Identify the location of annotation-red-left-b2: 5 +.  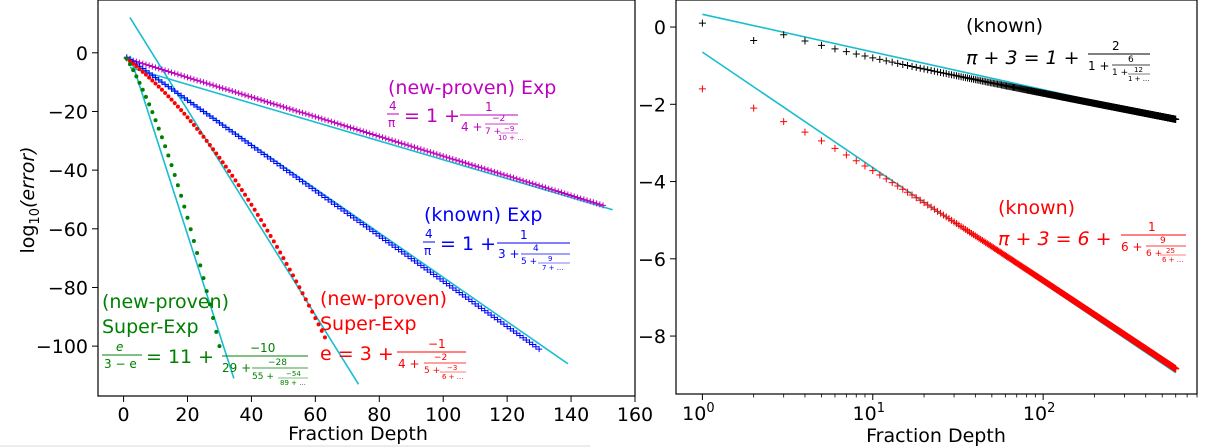
(432, 371).